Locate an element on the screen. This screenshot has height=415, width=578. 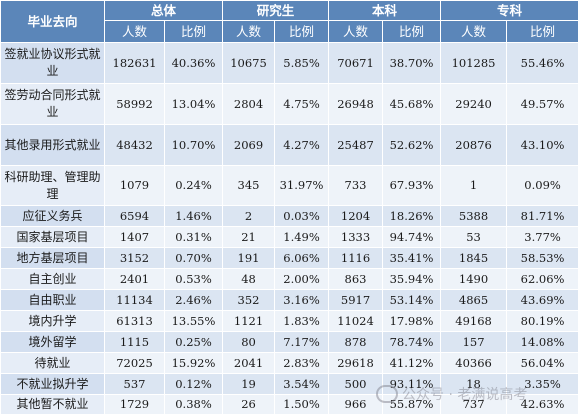
ratio-cell: 52.62% is located at coordinates (412, 145).